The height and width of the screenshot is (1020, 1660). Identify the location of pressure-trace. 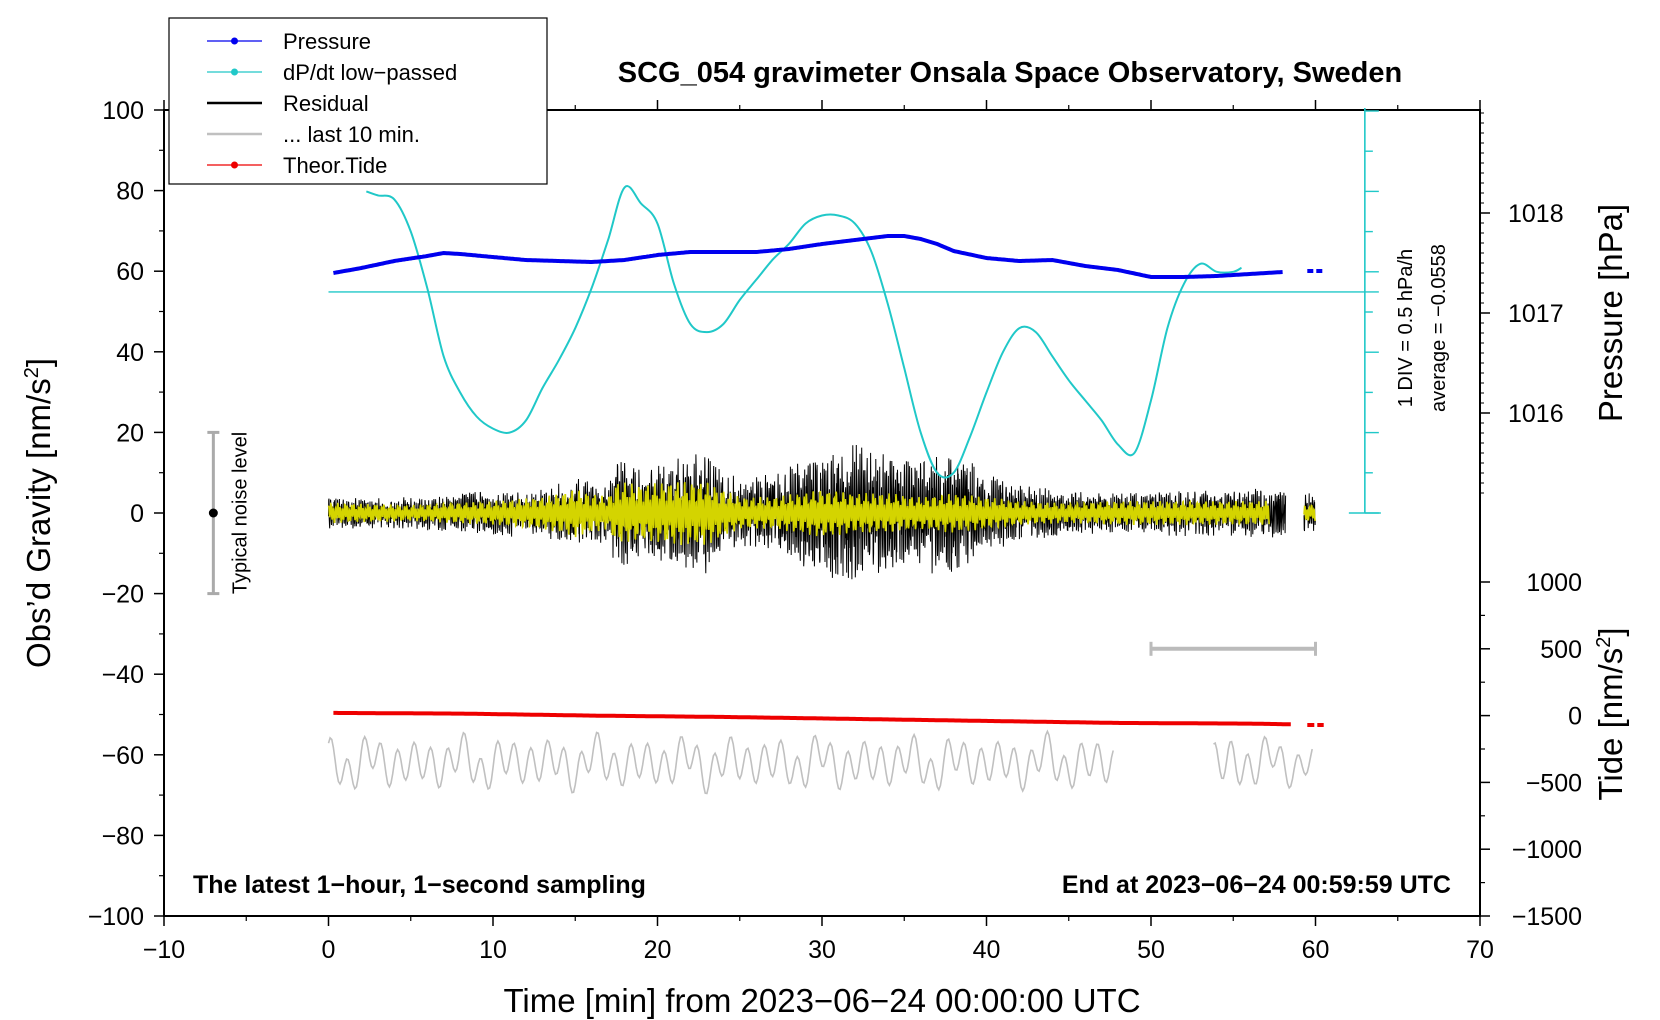
(808, 256).